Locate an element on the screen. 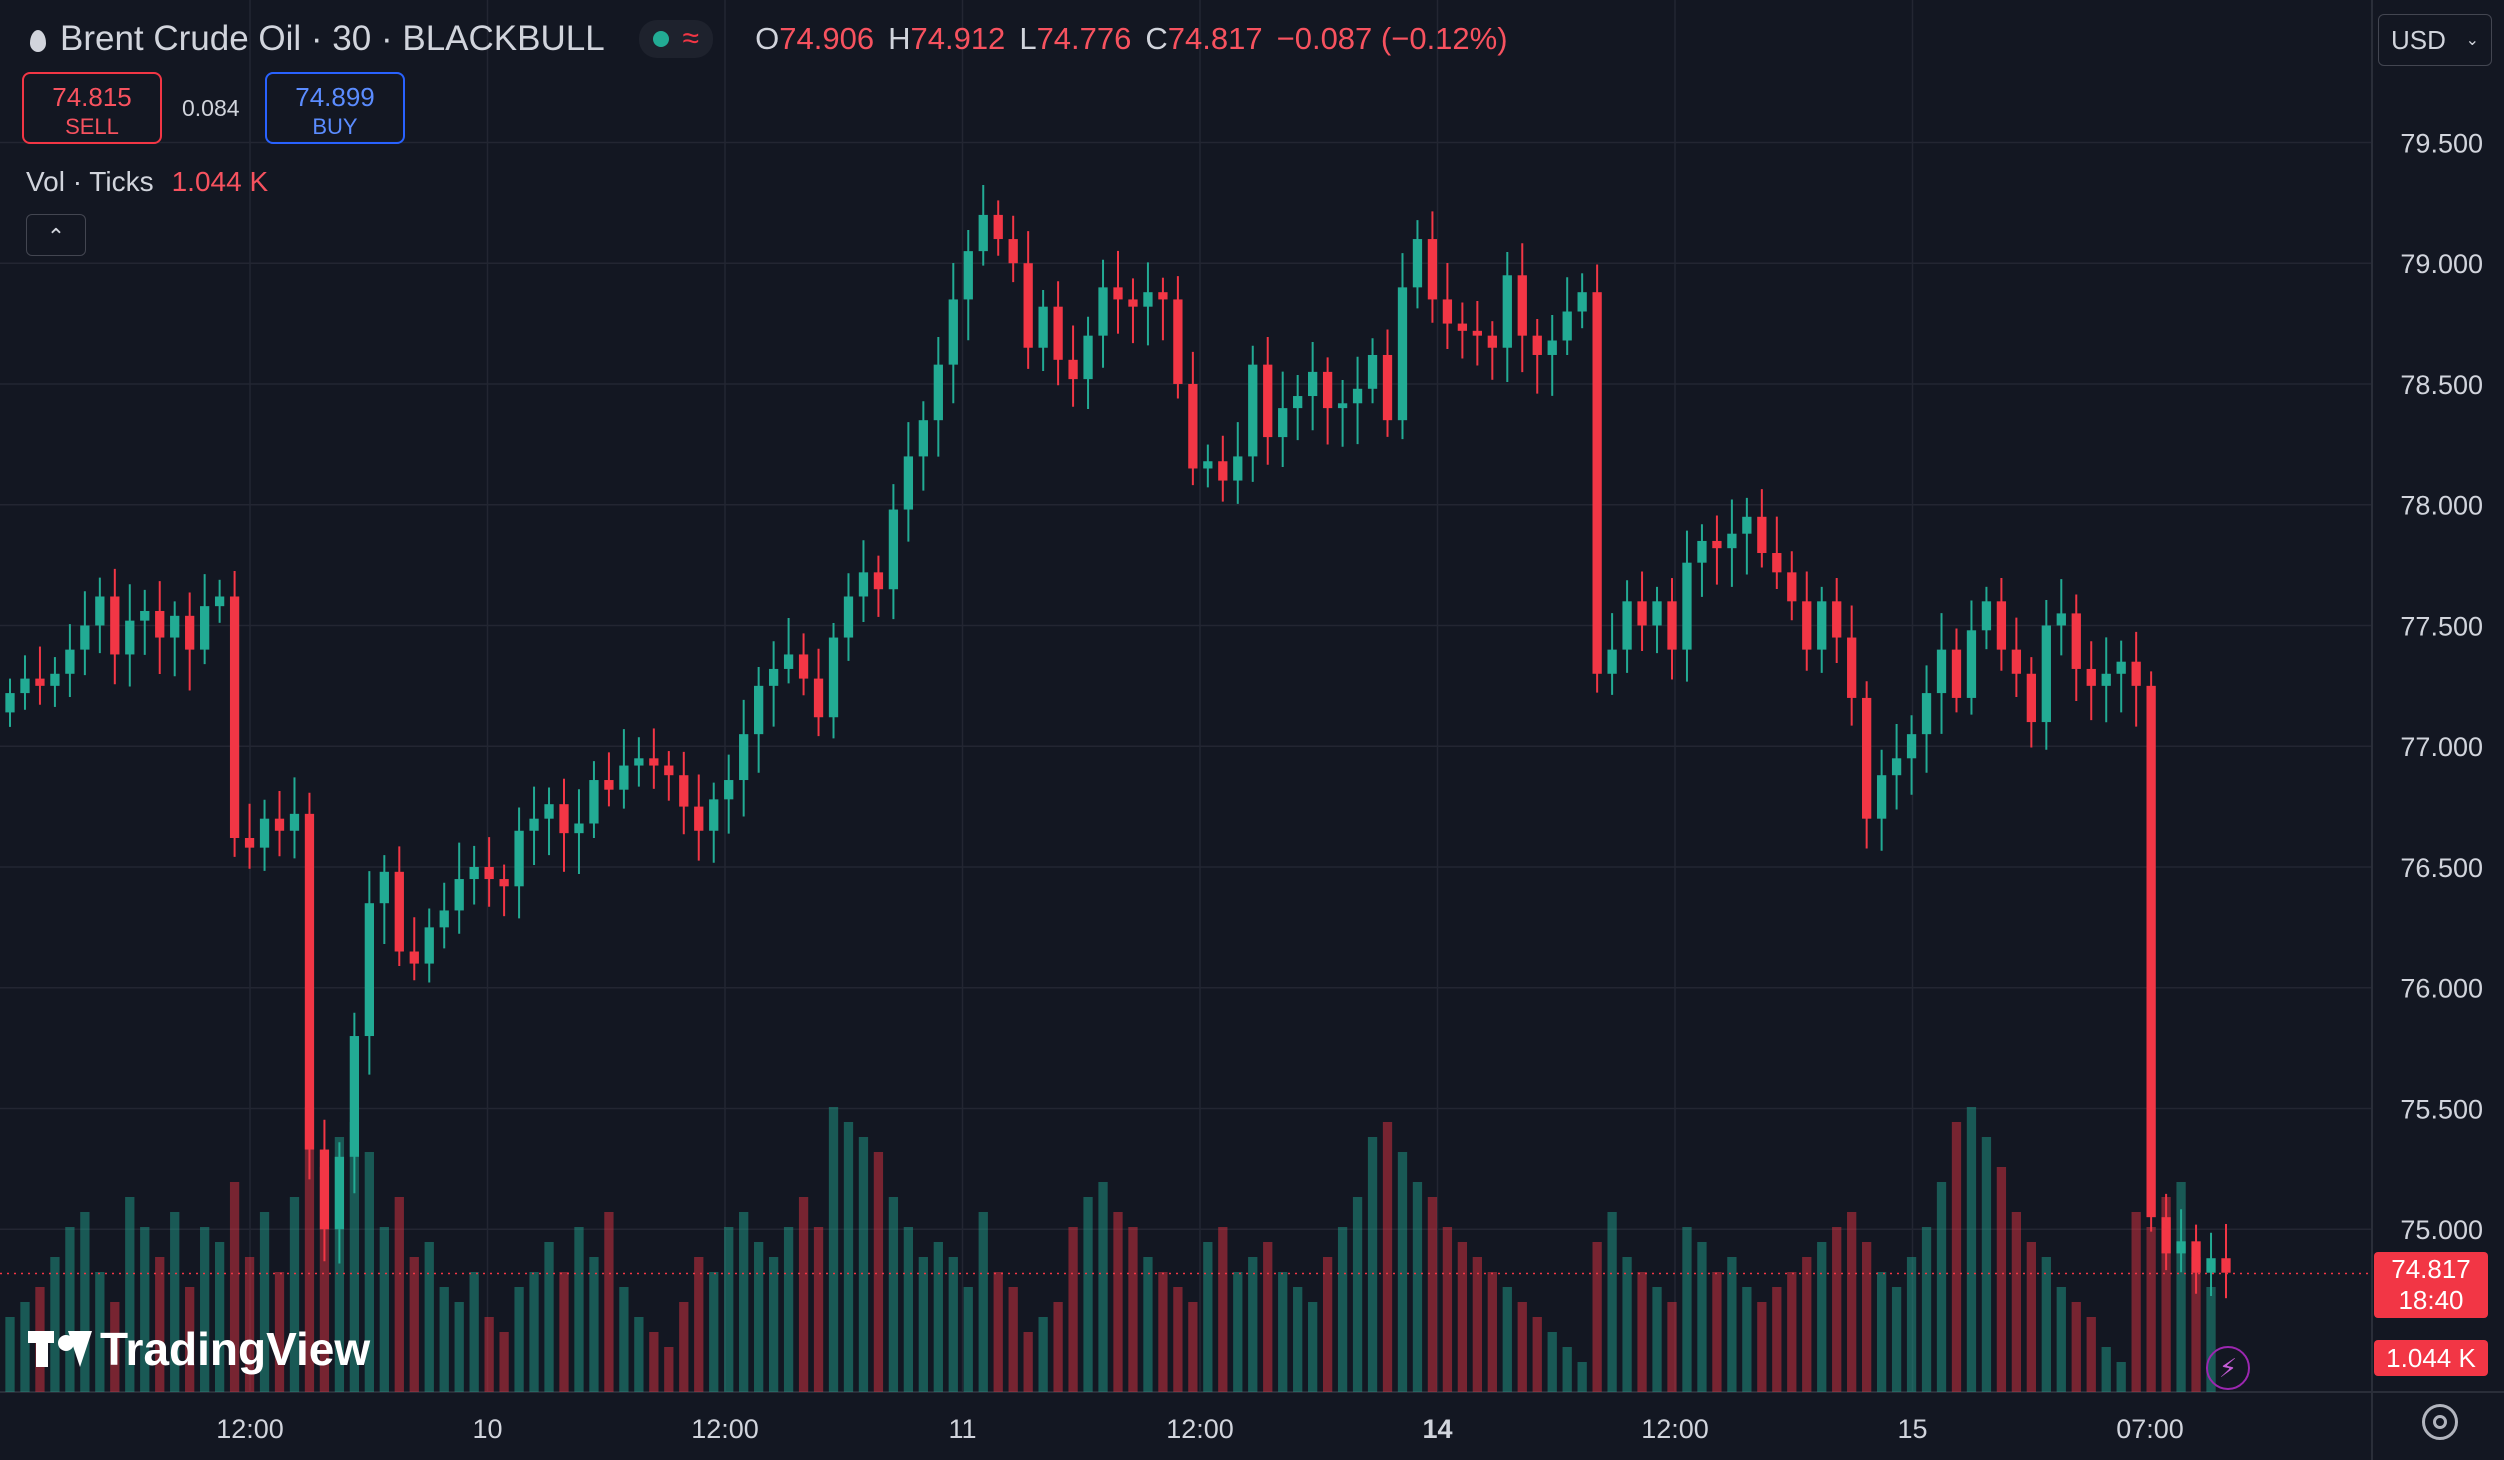 The image size is (2504, 1460). price-axis-label: 75.000 is located at coordinates (2441, 1230).